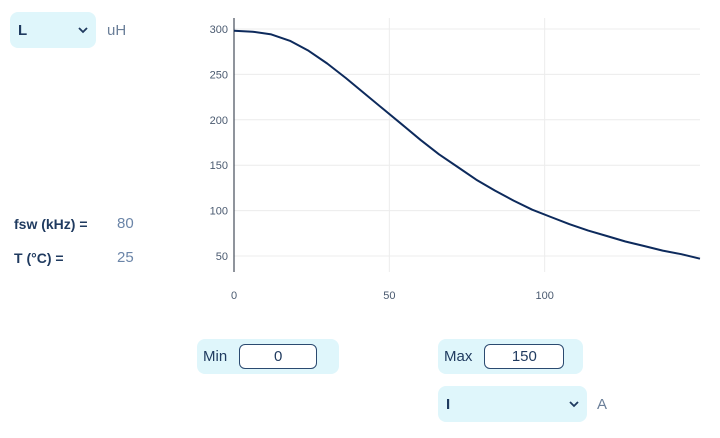  Describe the element at coordinates (278, 356) in the screenshot. I see `min-input: 0` at that location.